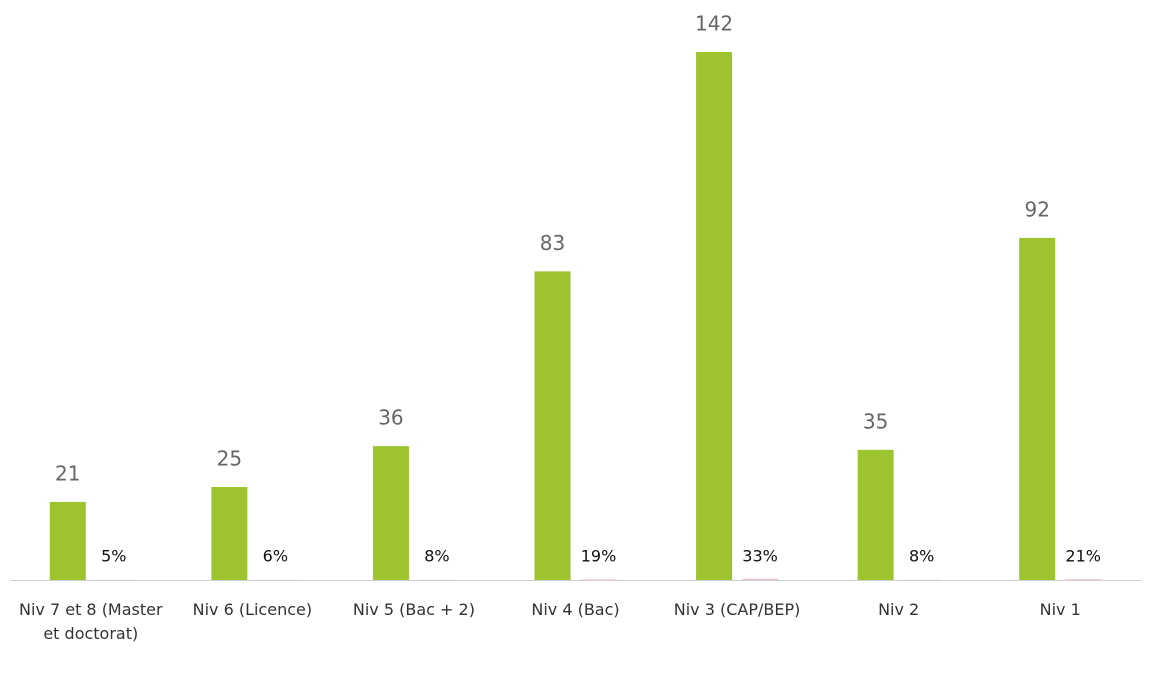 The width and height of the screenshot is (1151, 682). What do you see at coordinates (413, 609) in the screenshot?
I see `x-tick-label: Niv 5 (Bac + 2)` at bounding box center [413, 609].